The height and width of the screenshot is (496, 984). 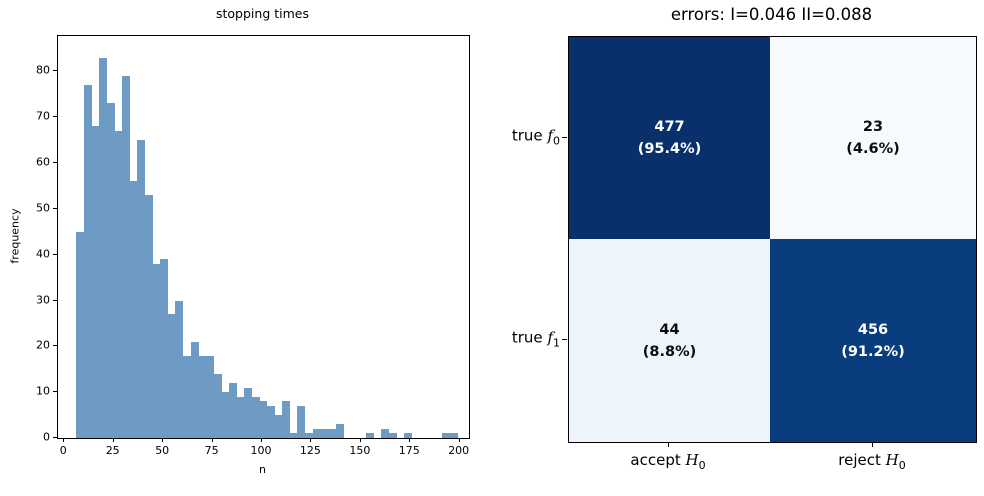 I want to click on x-tick-label: 100, so click(x=261, y=450).